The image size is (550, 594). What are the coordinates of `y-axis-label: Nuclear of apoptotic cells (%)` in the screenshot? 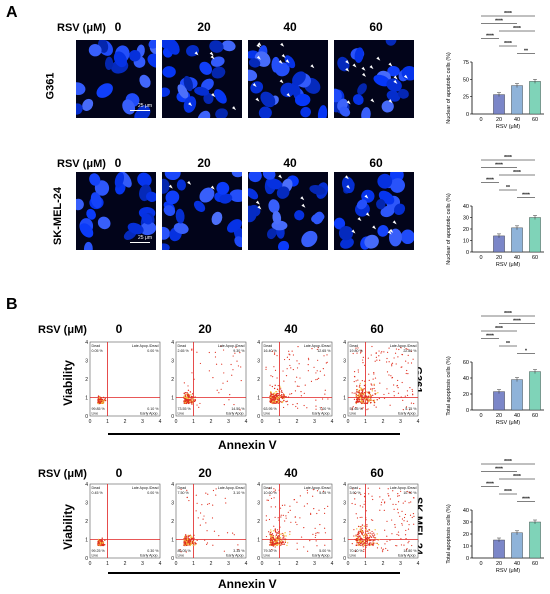 It's located at (449, 88).